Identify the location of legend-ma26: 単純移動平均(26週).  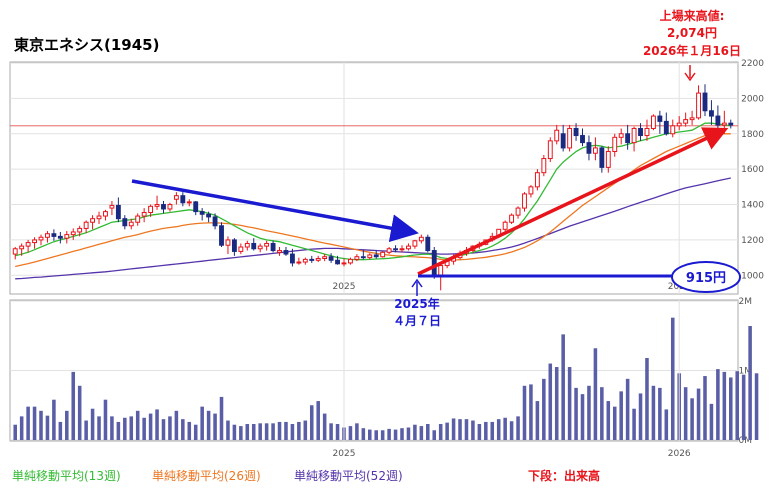
(206, 476).